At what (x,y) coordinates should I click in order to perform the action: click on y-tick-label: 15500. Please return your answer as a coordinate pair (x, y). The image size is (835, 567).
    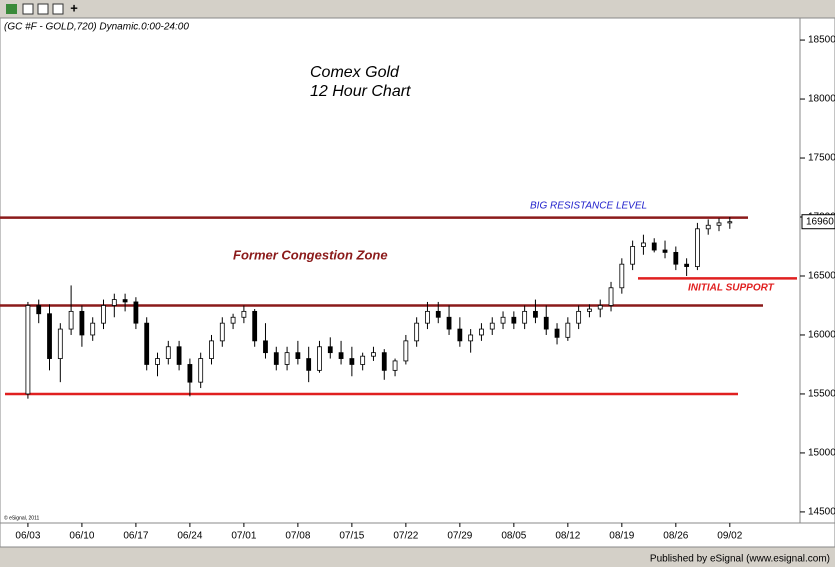
    Looking at the image, I should click on (821, 394).